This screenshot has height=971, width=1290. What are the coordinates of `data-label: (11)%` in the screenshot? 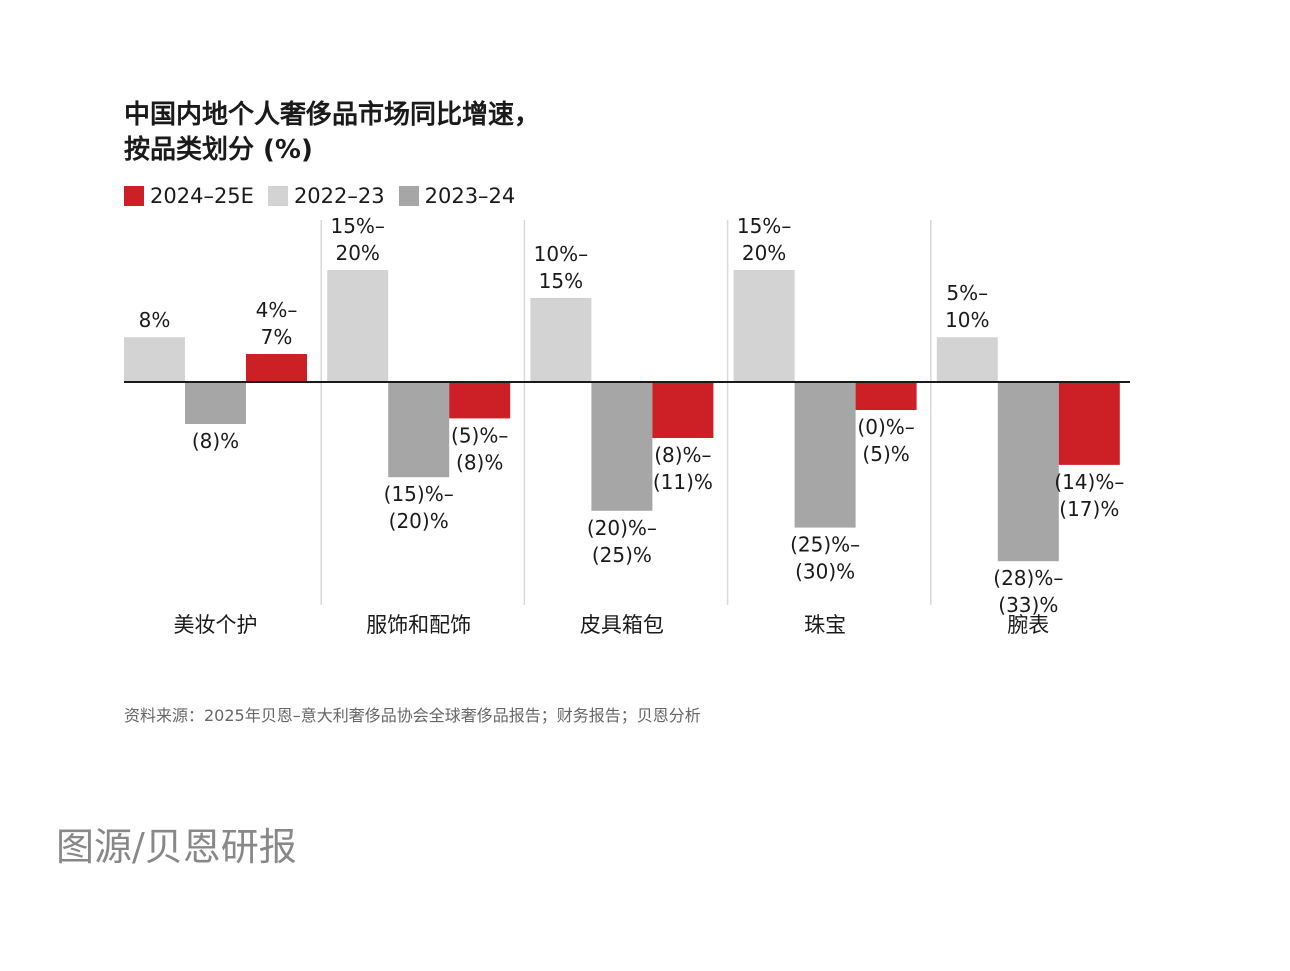 It's located at (683, 482).